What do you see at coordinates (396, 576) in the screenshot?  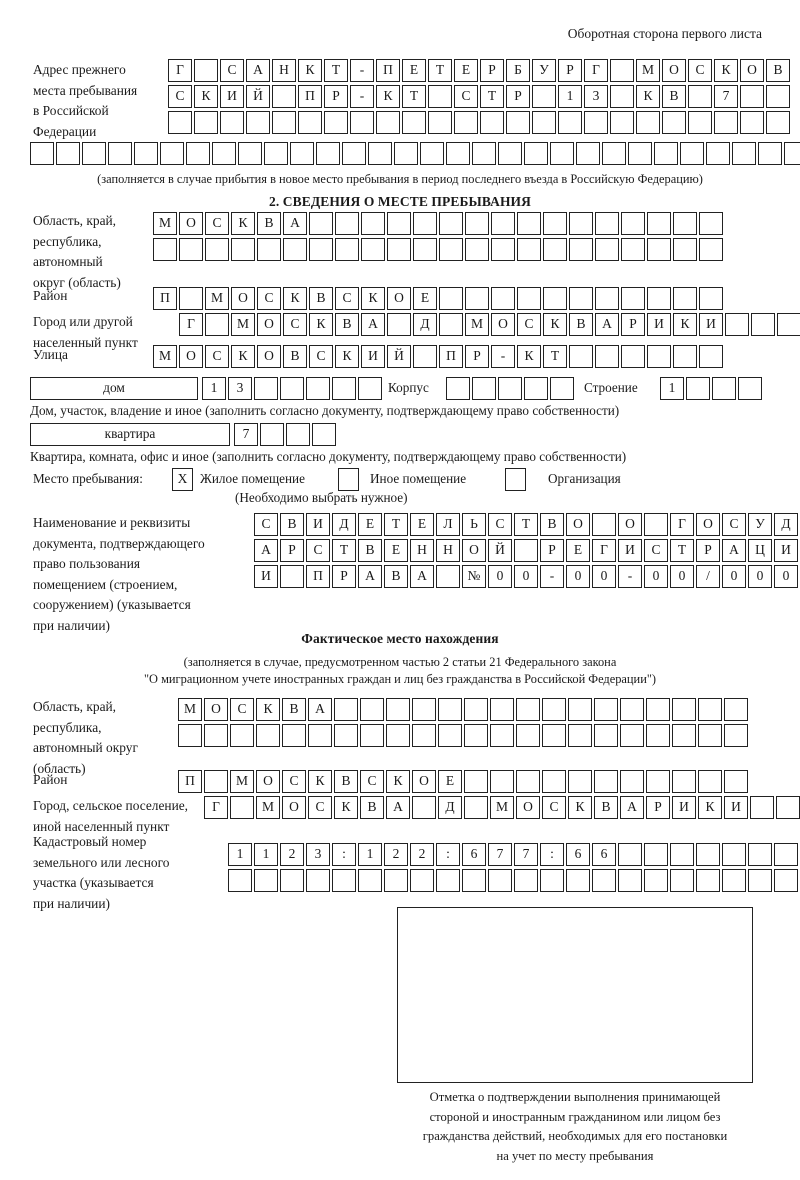 I see `char-cell: В` at bounding box center [396, 576].